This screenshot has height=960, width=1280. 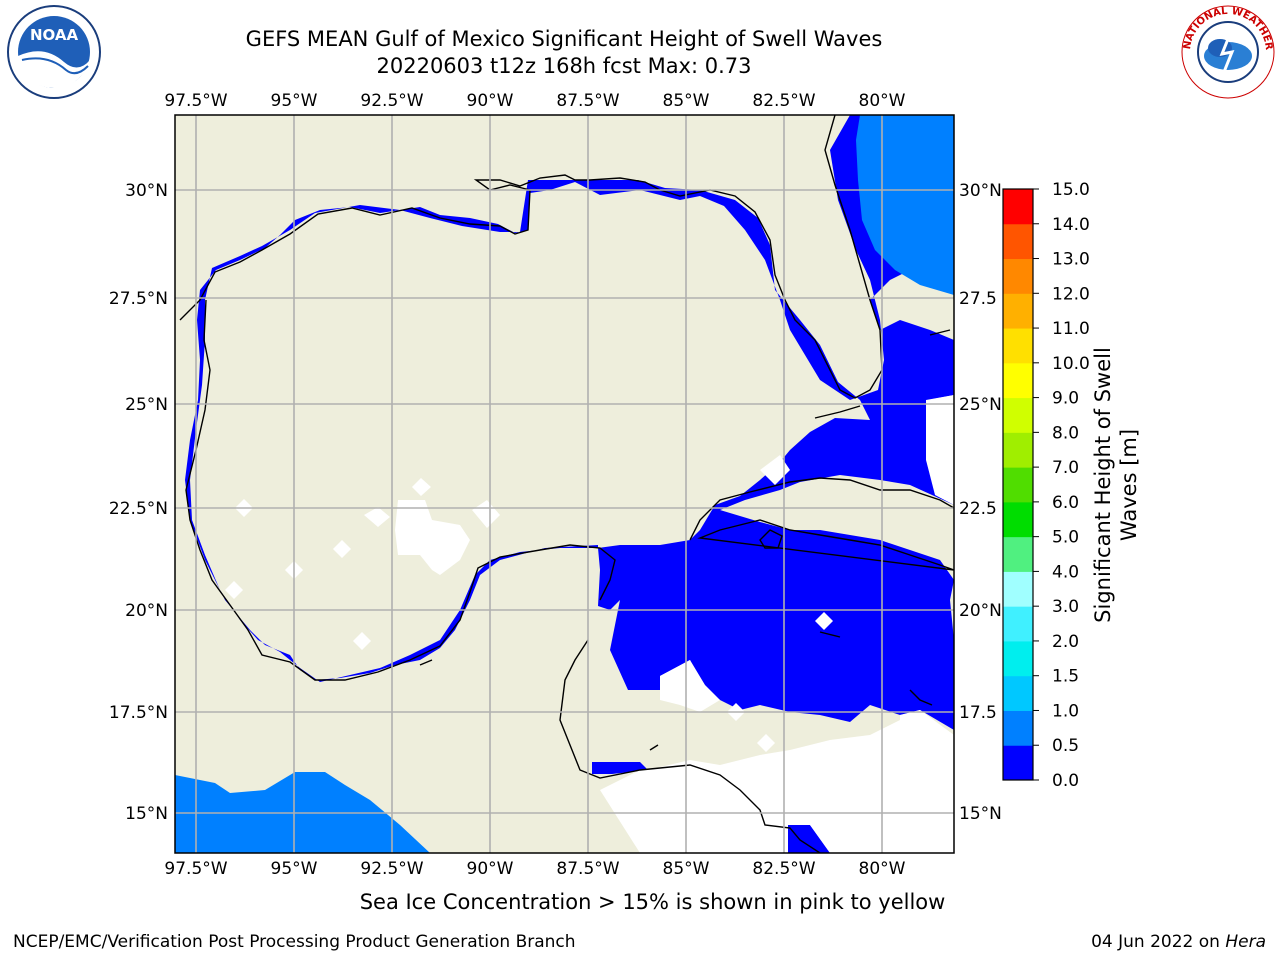 I want to click on atlantic-swell-field, so click(x=905, y=205).